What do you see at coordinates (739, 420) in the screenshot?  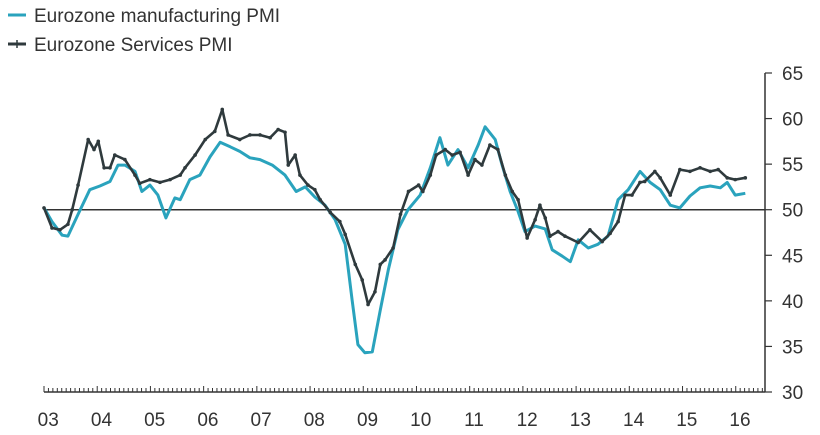 I see `x-tick-label: 16` at bounding box center [739, 420].